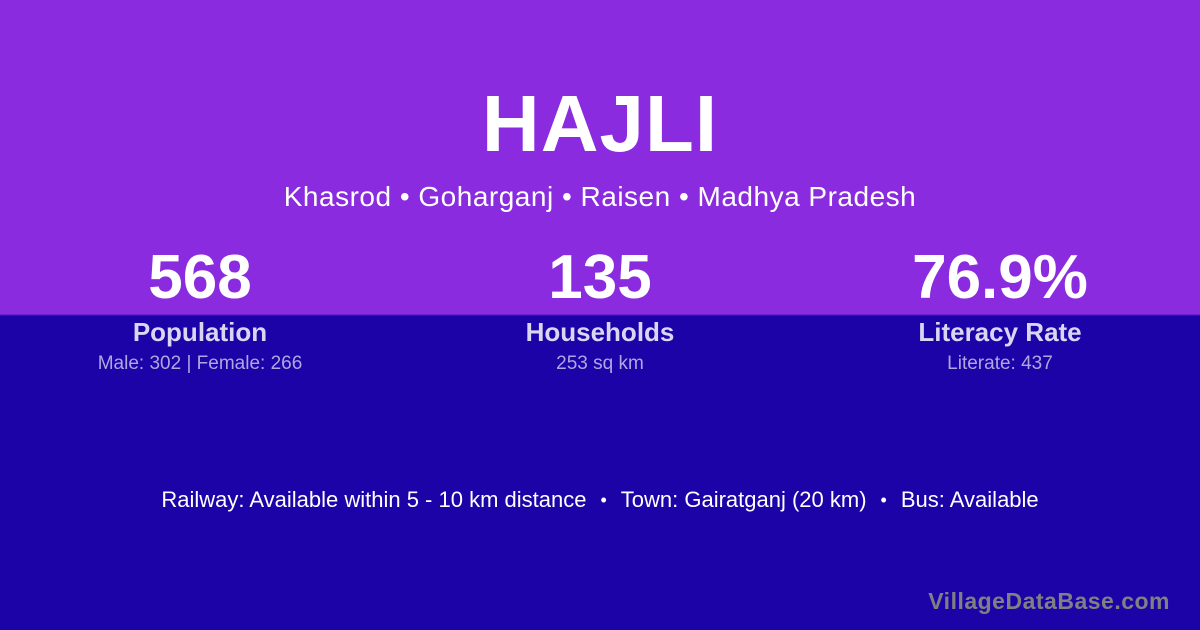  Describe the element at coordinates (600, 123) in the screenshot. I see `village-name-title: HAJLI` at that location.